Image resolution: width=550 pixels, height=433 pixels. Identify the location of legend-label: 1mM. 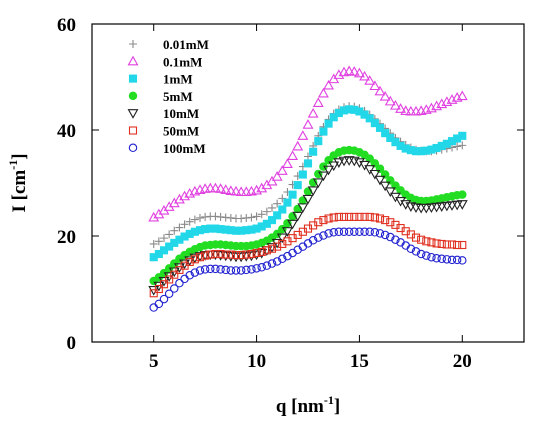
(178, 79).